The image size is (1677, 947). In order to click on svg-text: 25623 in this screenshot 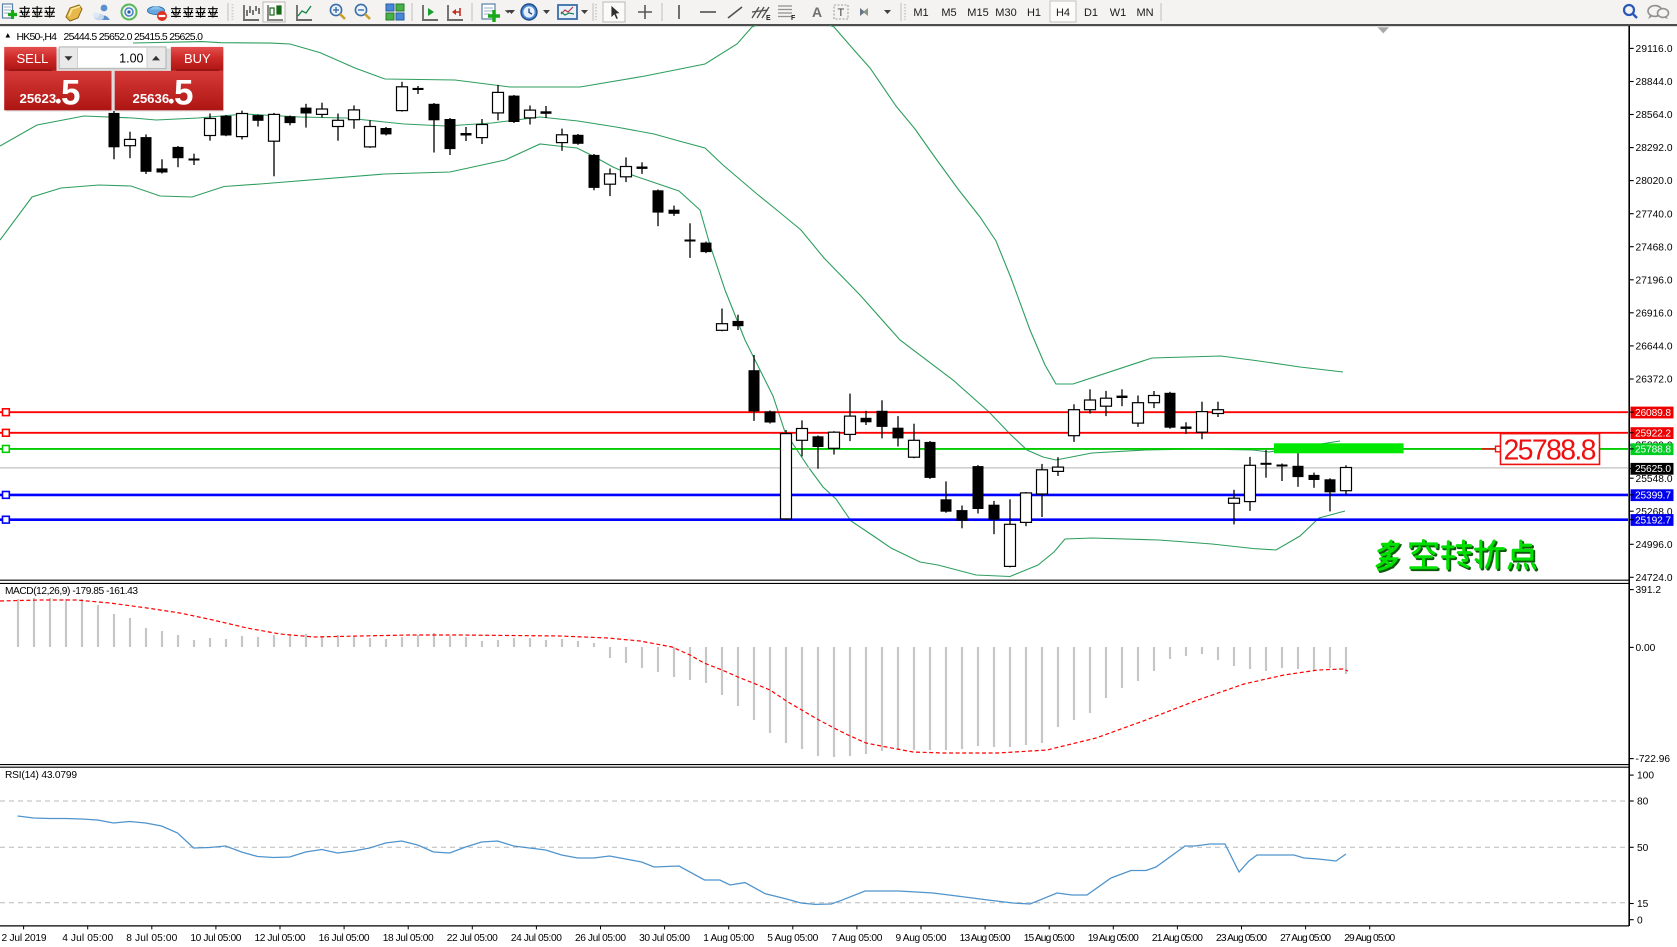, I will do `click(38, 98)`.